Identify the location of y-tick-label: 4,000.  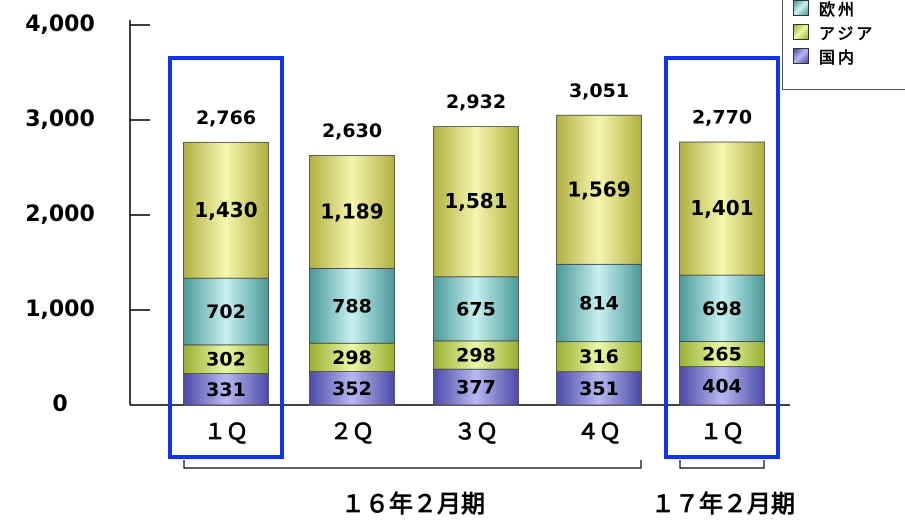
(60, 24).